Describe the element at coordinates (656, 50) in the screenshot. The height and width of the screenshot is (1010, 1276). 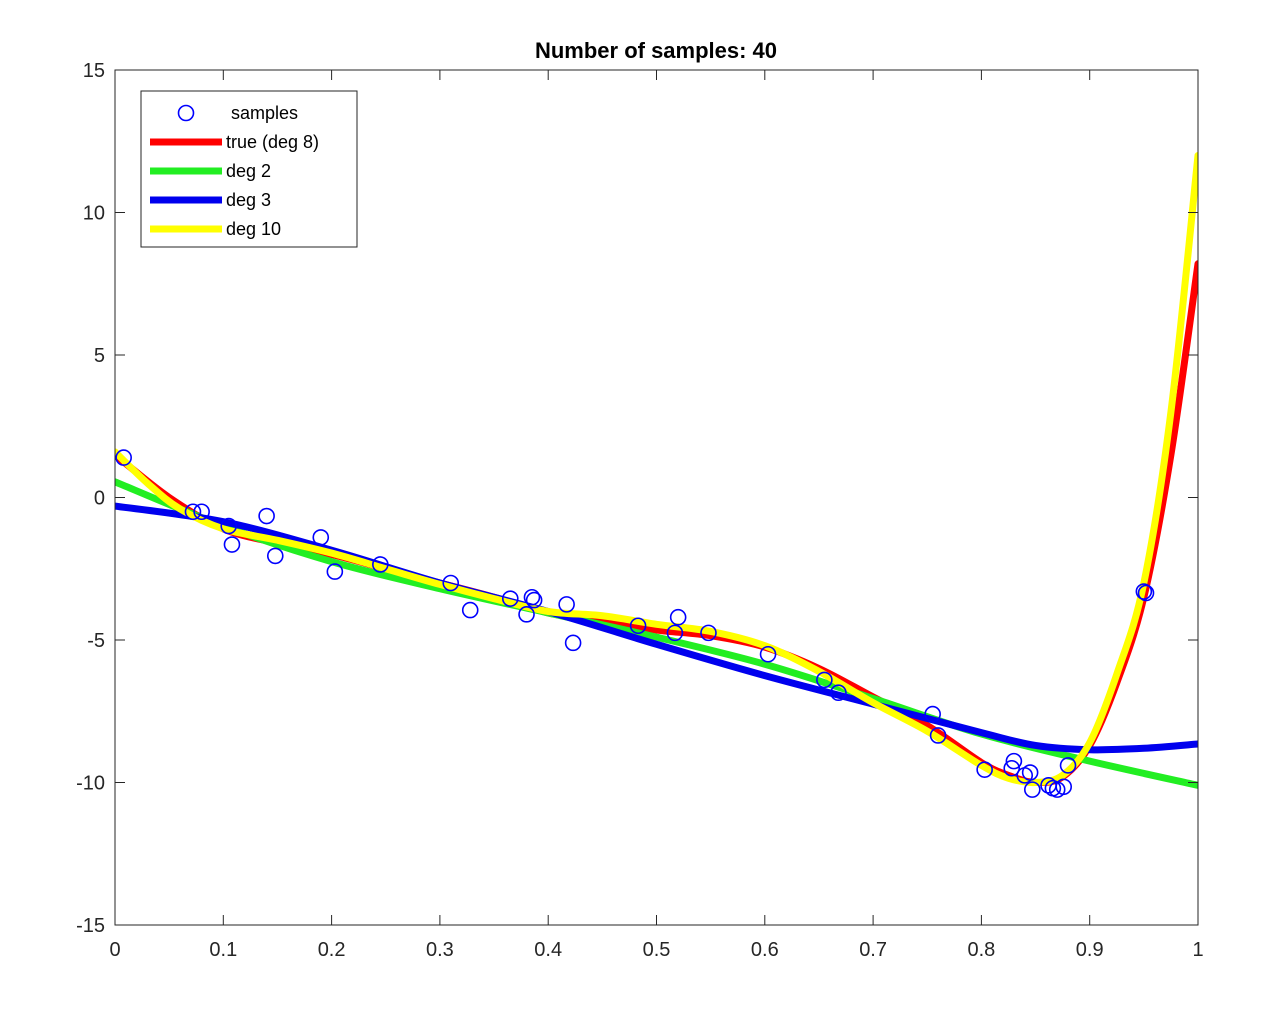
I see `chart-title: Number of samples: 40` at that location.